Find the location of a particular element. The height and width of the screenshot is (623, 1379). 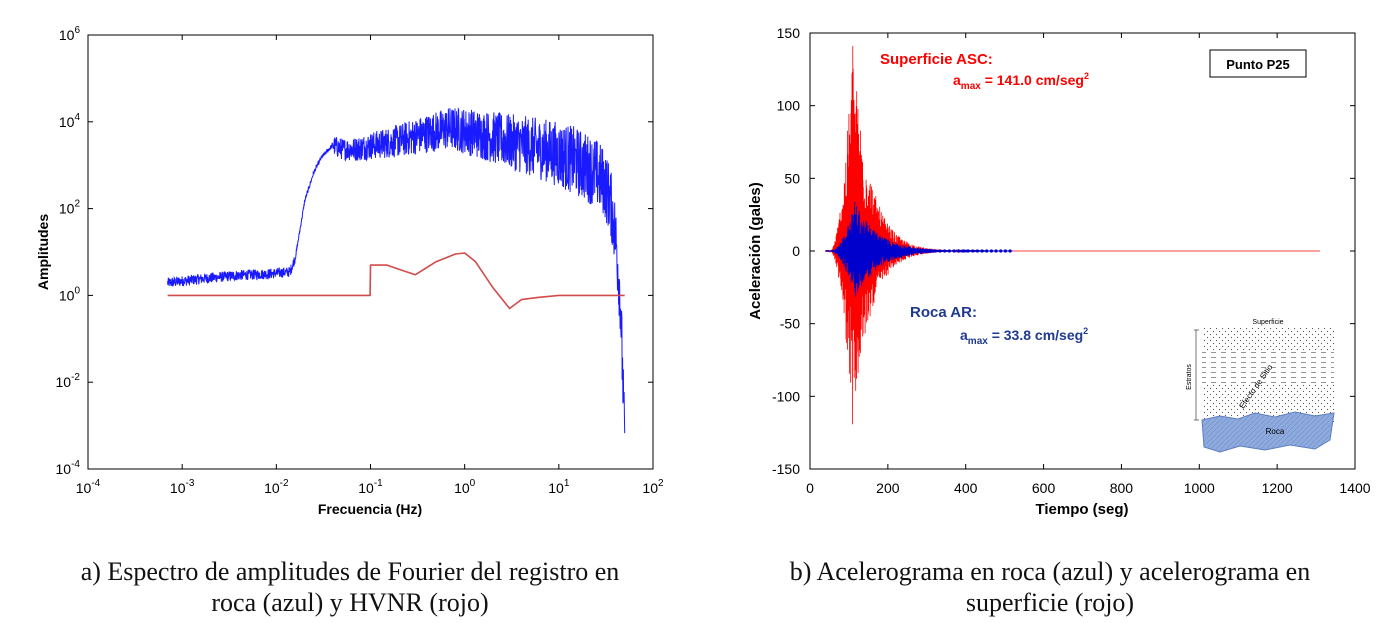

rock-amax-value: = 33.8 cm/seg is located at coordinates (1035, 335).